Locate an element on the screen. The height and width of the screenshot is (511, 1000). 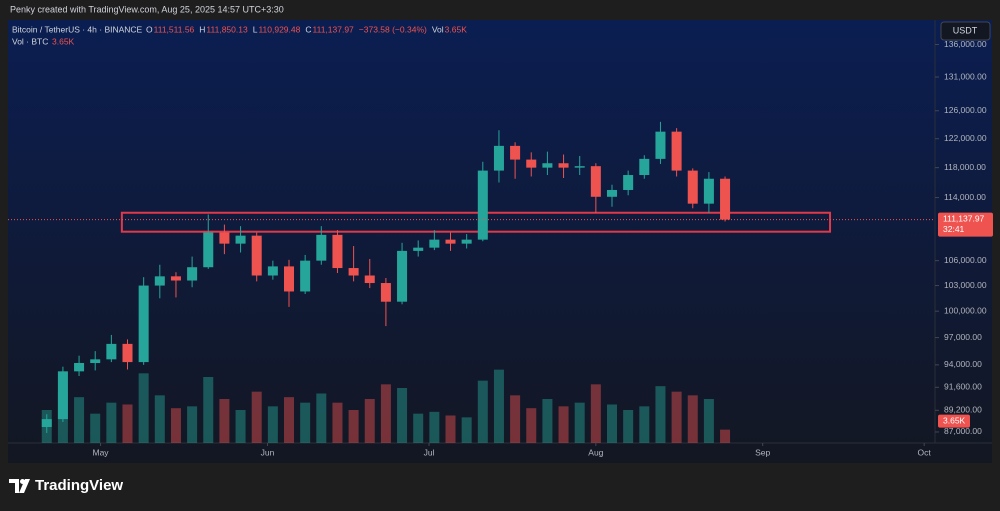
price-tick-label: 97,000.00 is located at coordinates (963, 337).